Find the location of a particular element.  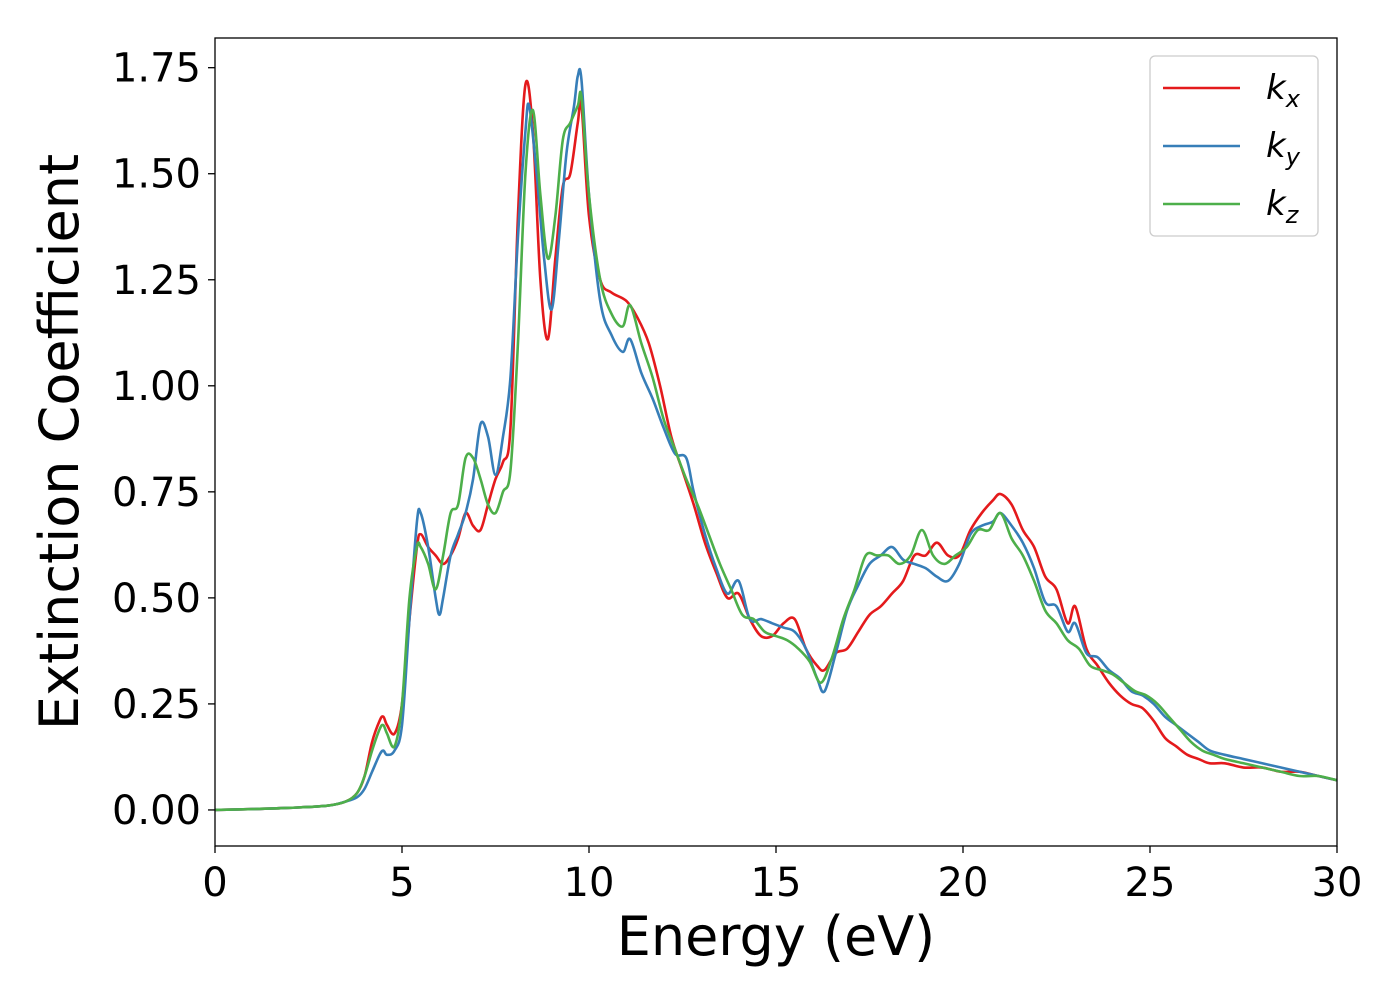

y-tick-label: 0.75 is located at coordinates (156, 493).